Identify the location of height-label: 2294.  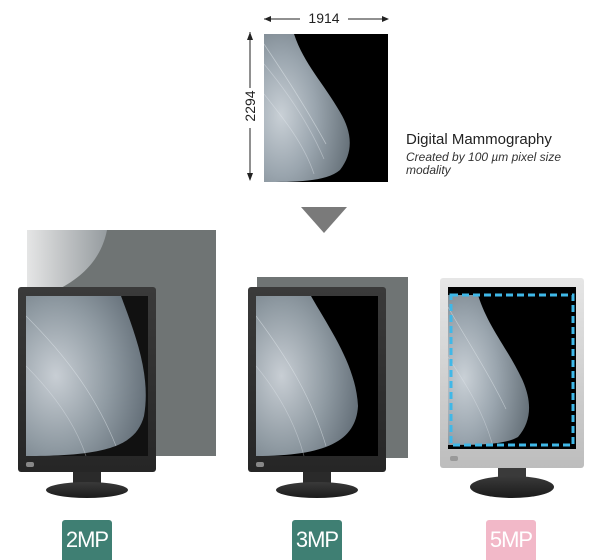
(250, 106).